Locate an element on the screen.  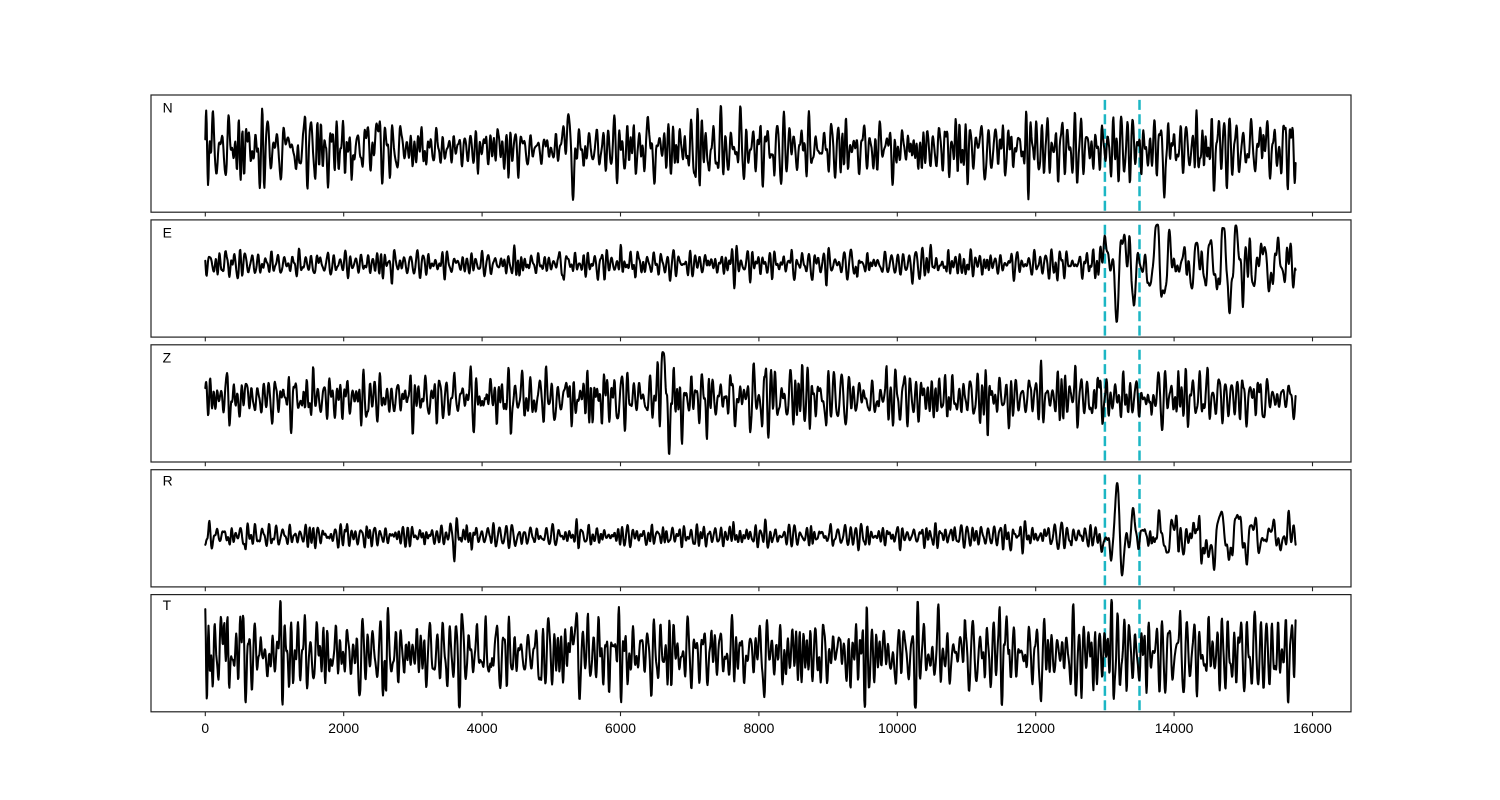
svg-text: 14000 is located at coordinates (1174, 728).